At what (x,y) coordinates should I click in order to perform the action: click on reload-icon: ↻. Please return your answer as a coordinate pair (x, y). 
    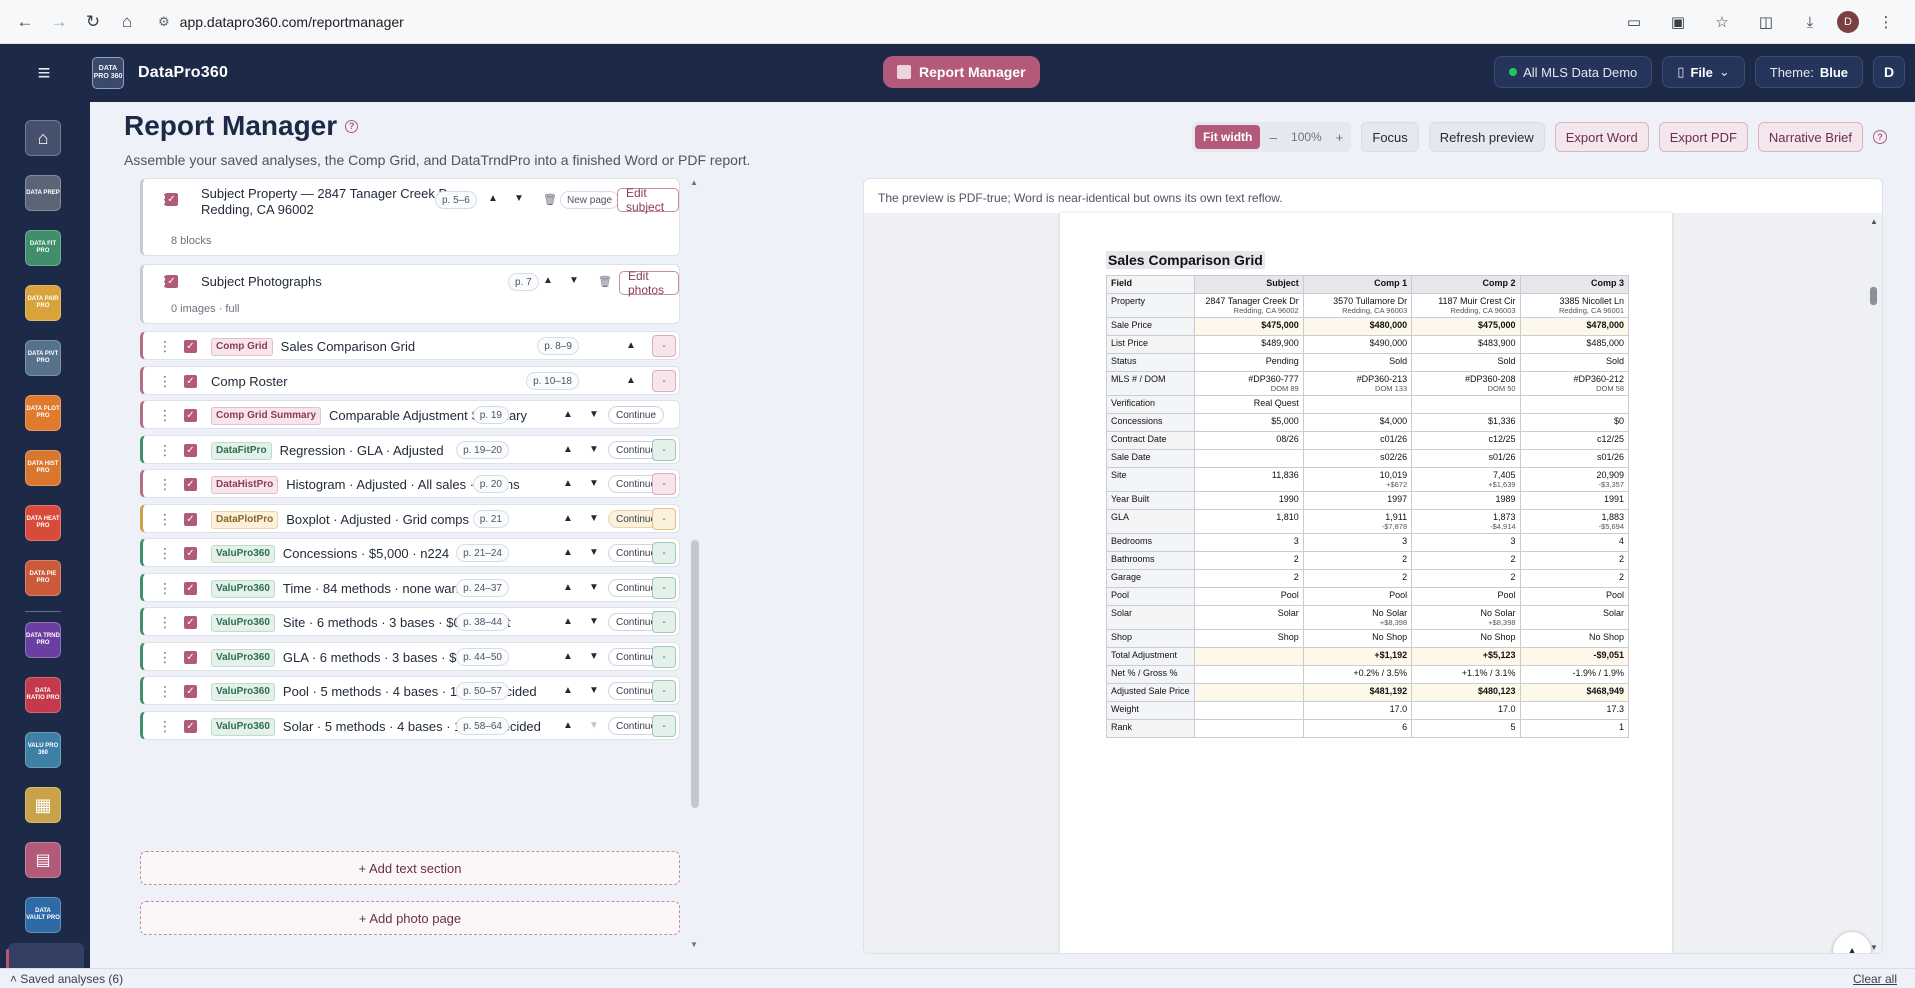
    Looking at the image, I should click on (93, 21).